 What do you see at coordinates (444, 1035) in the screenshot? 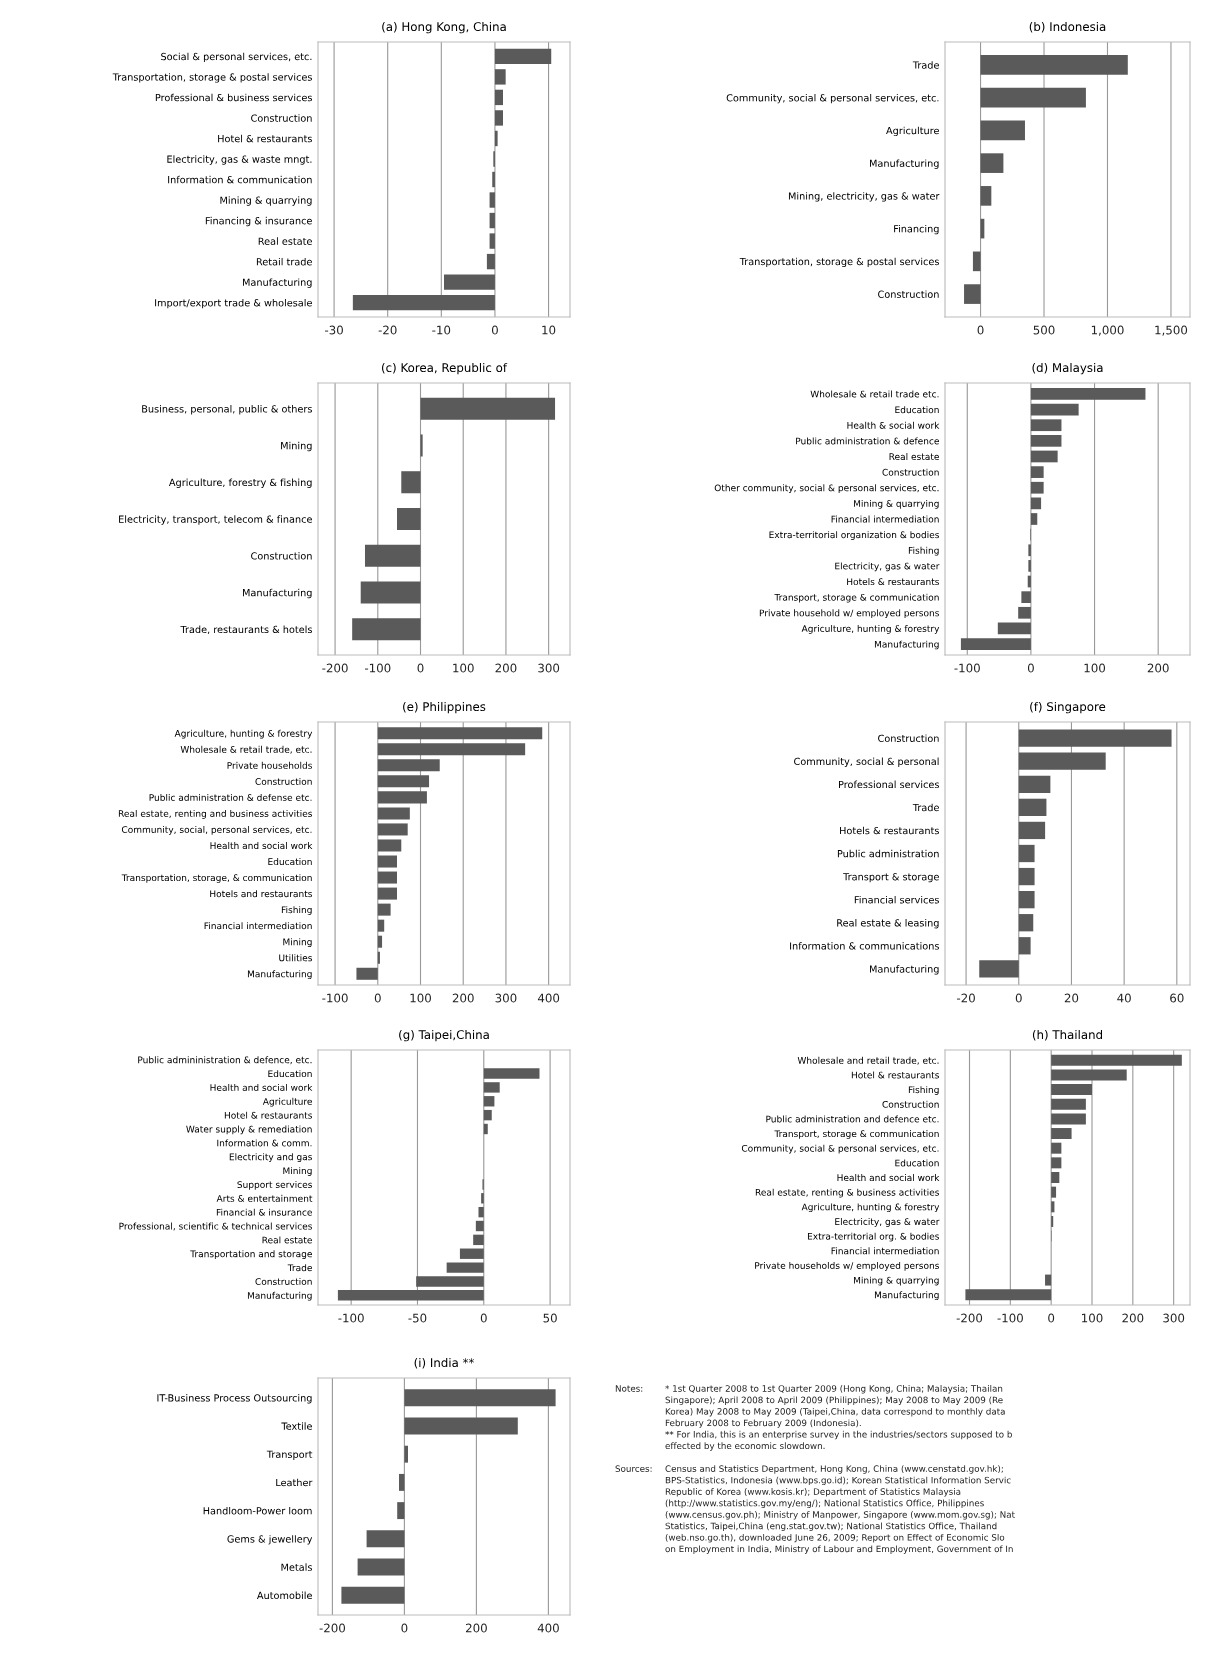
I see `chart-title: (g) Taipei,China` at bounding box center [444, 1035].